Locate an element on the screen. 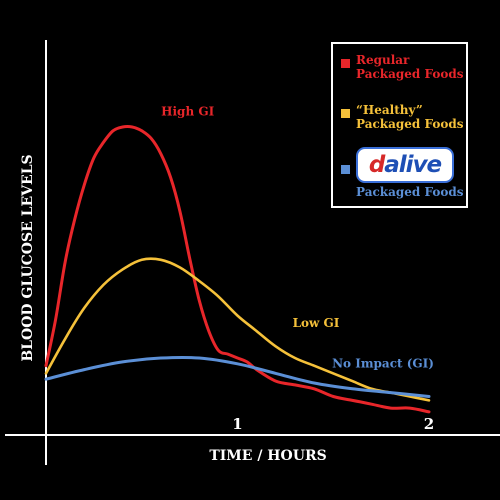 This screenshot has height=500, width=500. legend-item-regular: Regular Packaged Foods is located at coordinates (402, 67).